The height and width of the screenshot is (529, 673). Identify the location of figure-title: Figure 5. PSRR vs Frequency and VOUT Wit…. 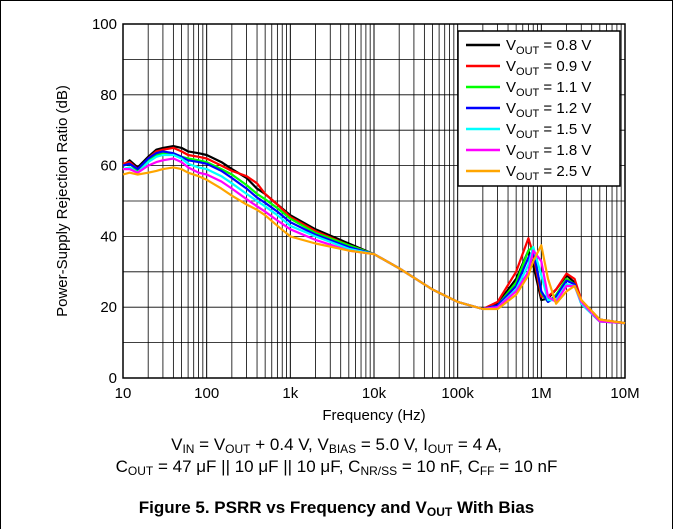
(336, 508).